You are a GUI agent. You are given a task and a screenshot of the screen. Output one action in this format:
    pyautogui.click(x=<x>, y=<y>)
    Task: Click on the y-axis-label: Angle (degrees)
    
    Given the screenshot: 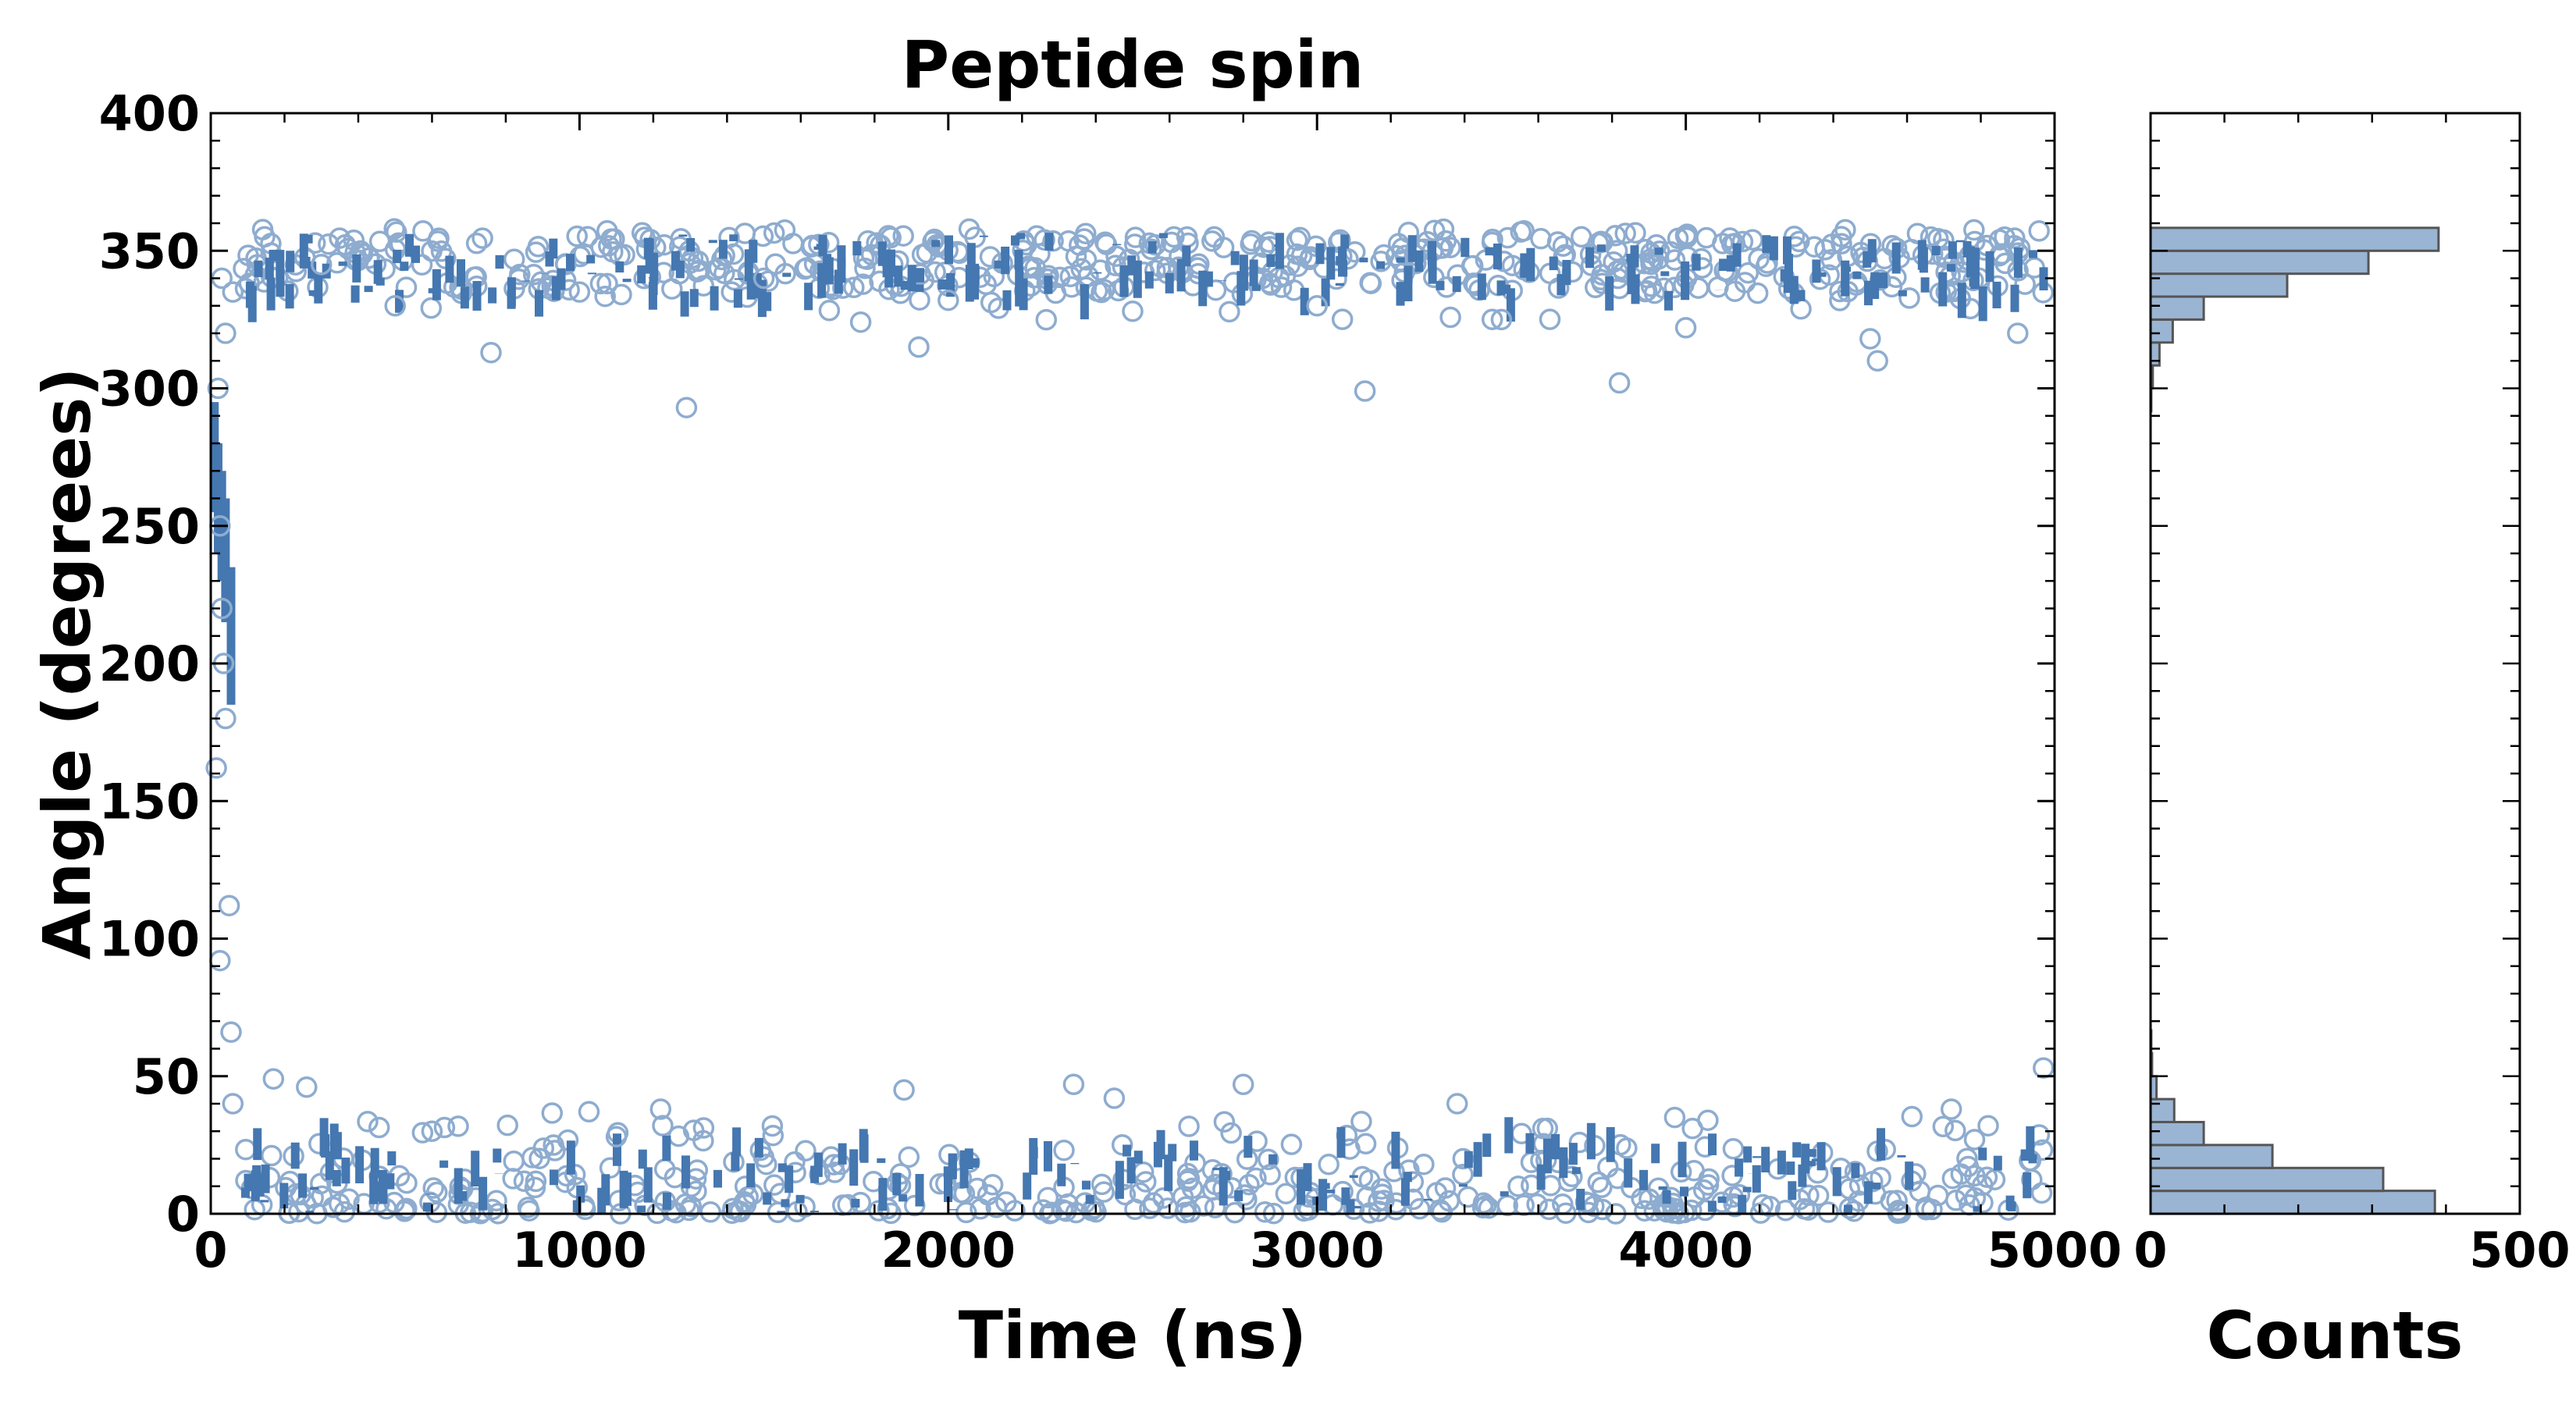 What is the action you would take?
    pyautogui.click(x=67, y=663)
    